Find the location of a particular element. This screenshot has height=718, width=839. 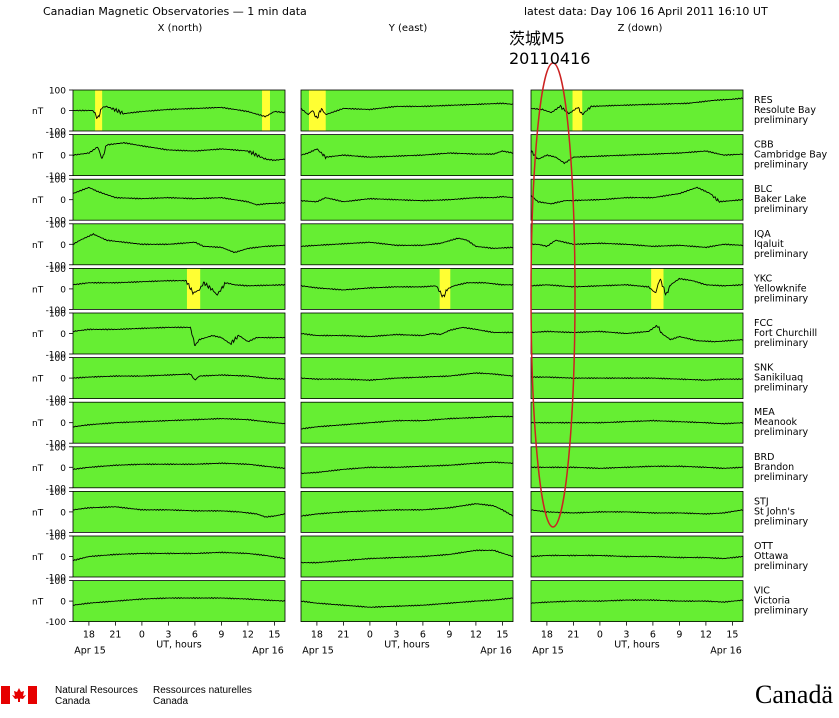

column-header-y: Y (east) is located at coordinates (408, 28).